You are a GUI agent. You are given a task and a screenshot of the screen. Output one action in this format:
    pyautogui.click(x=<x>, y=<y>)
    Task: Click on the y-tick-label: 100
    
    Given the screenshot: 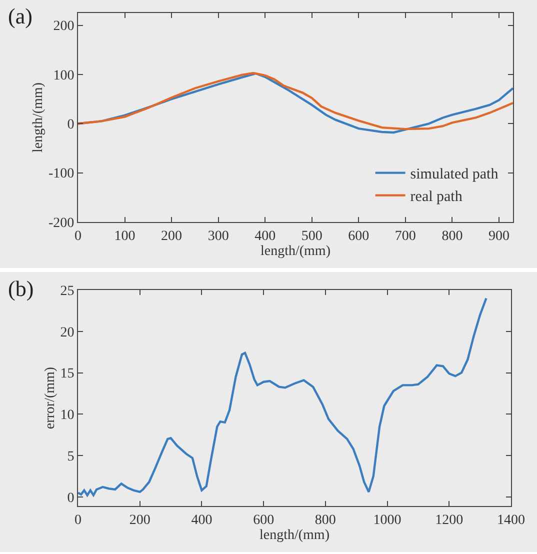 What is the action you would take?
    pyautogui.click(x=63, y=76)
    